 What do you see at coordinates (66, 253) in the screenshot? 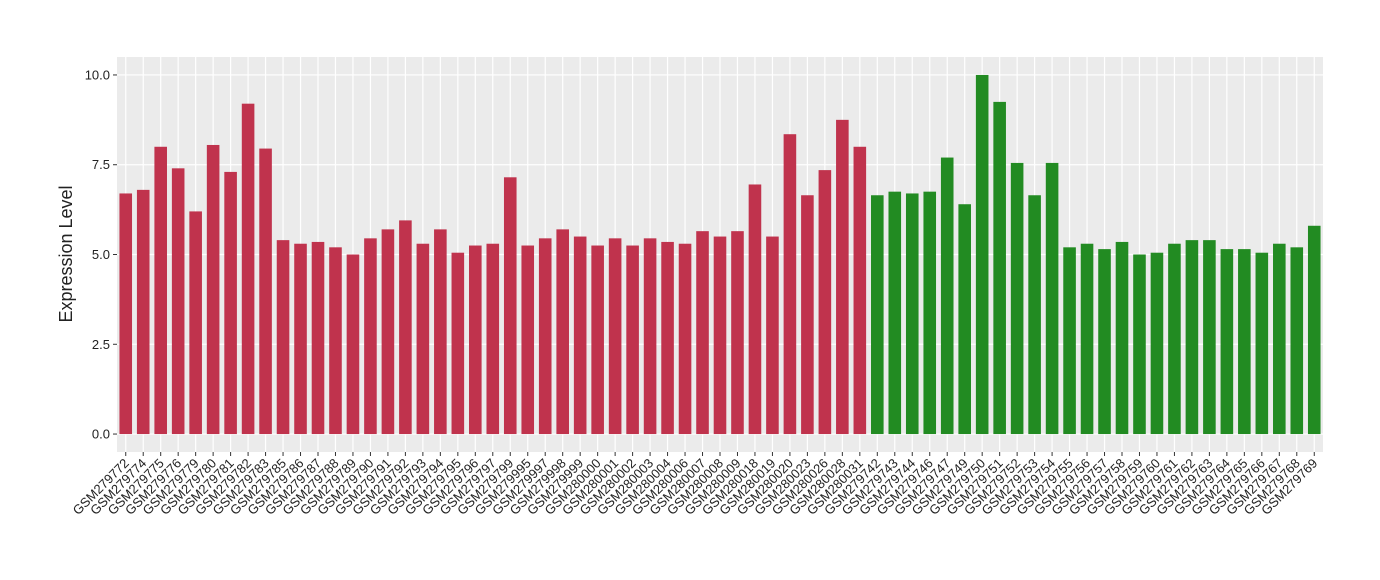
I see `y-axis-label: Expression Level` at bounding box center [66, 253].